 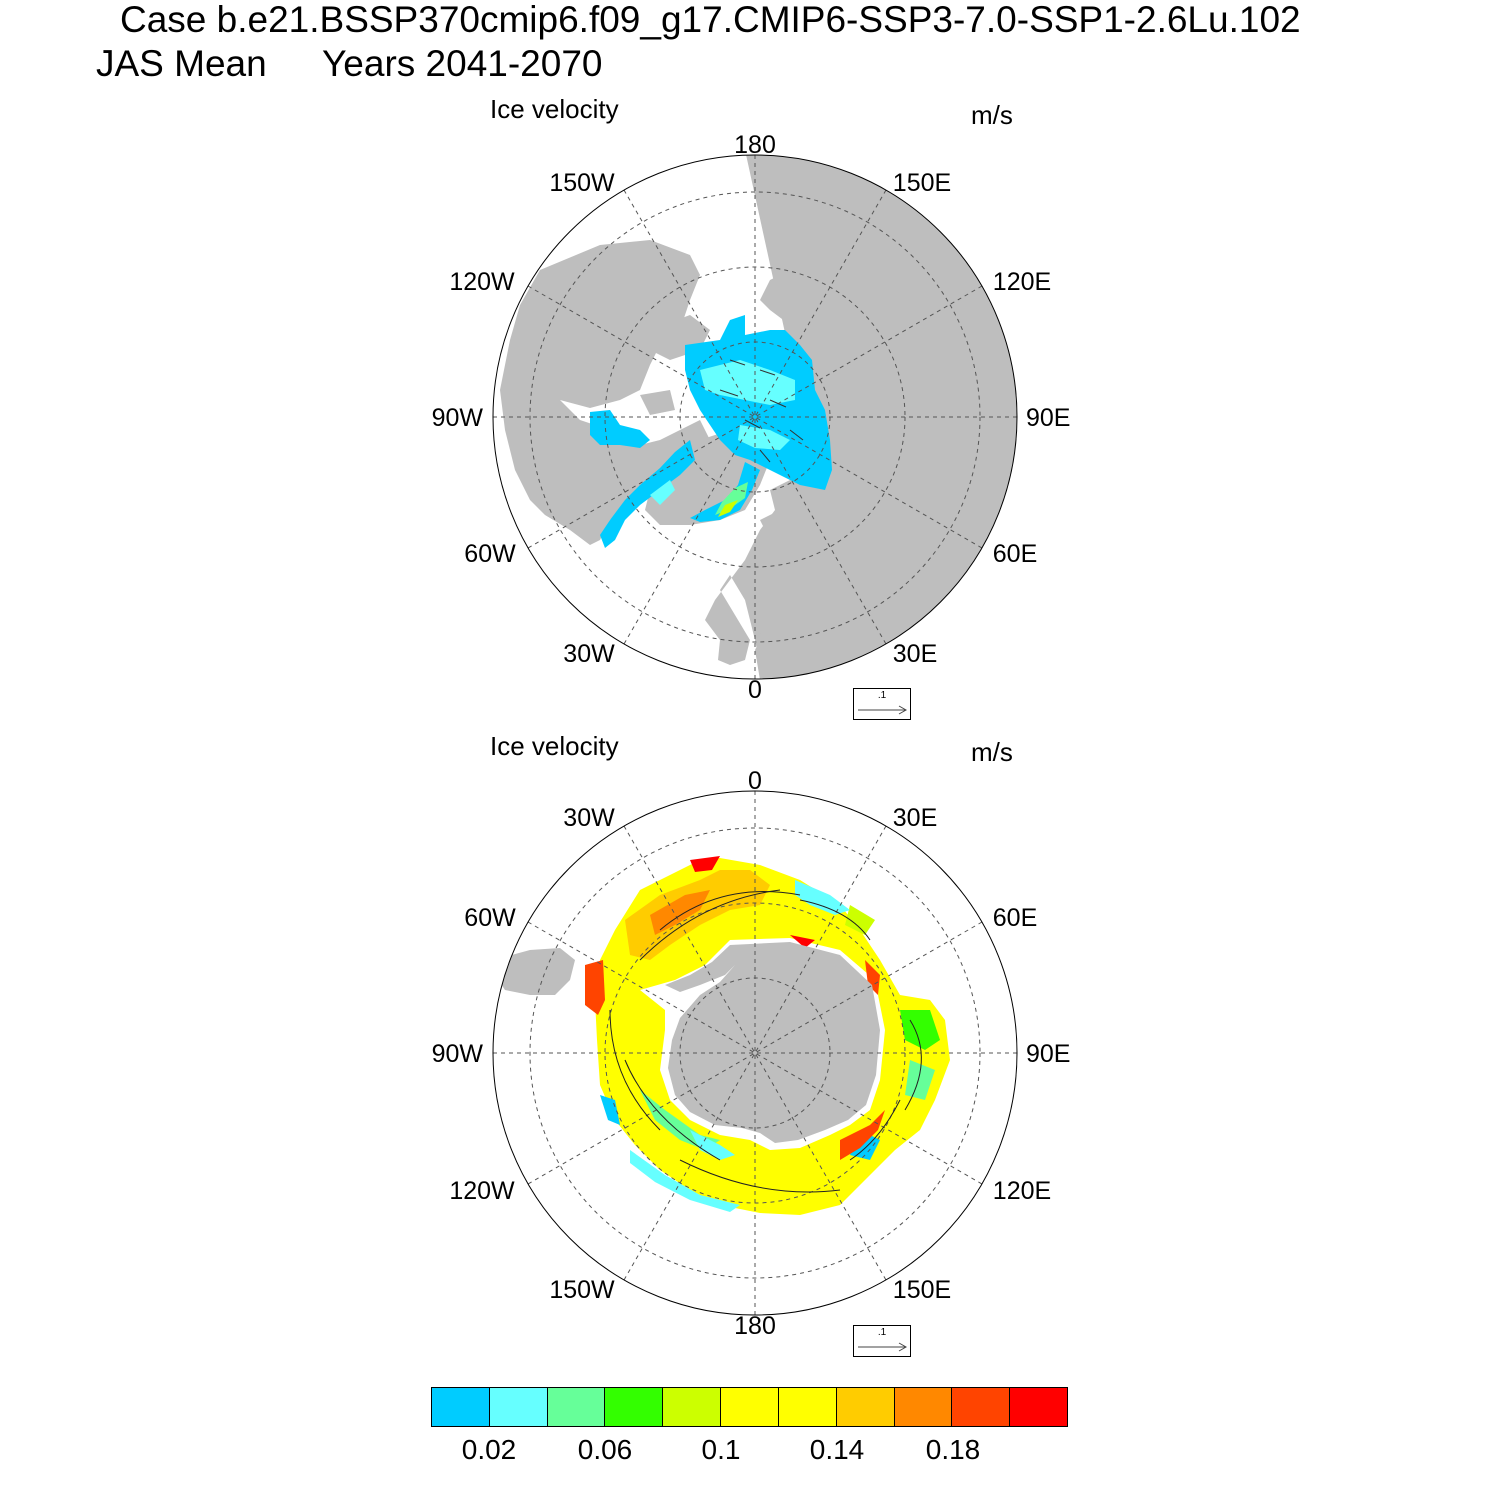 I want to click on north-panel-units-label: m/s, so click(x=992, y=115).